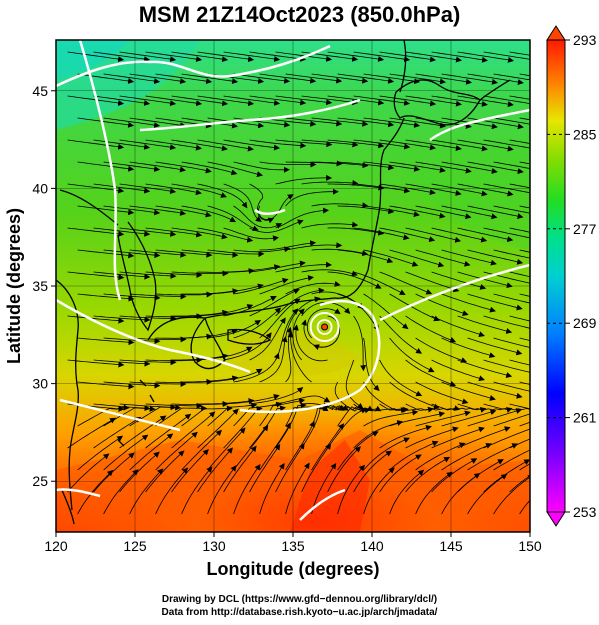 This screenshot has height=625, width=599. Describe the element at coordinates (40, 481) in the screenshot. I see `y-tick-label: 25` at that location.